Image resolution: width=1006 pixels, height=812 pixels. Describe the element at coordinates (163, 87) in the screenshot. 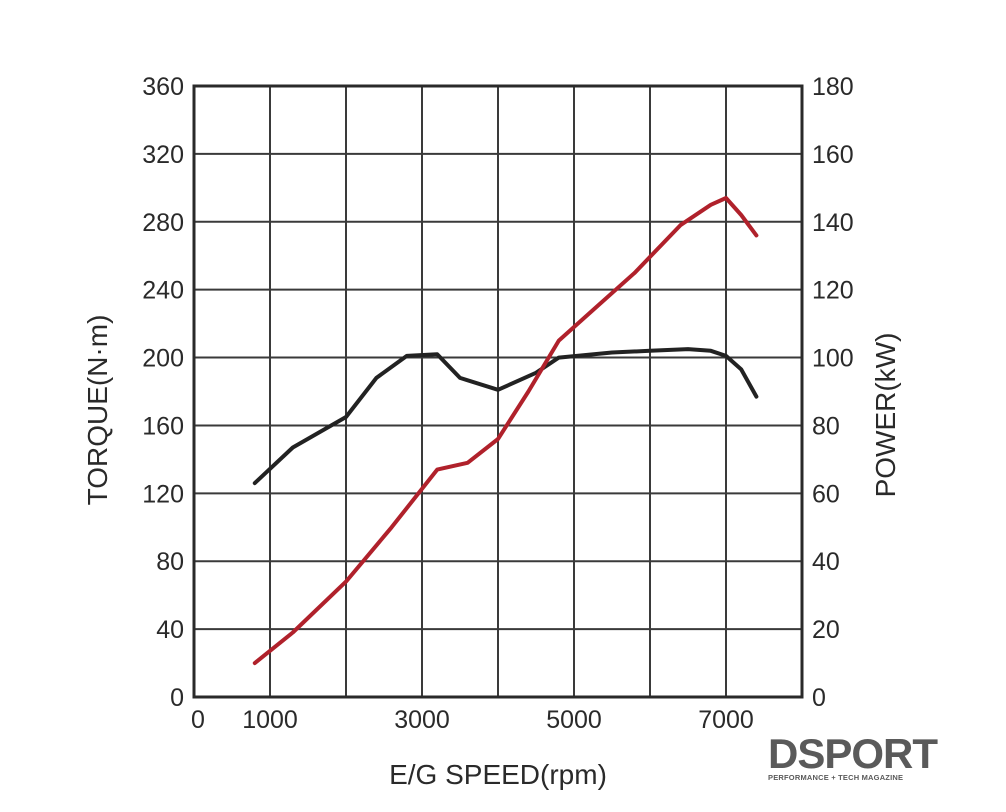

I see `y-left-tick-label: 360` at that location.